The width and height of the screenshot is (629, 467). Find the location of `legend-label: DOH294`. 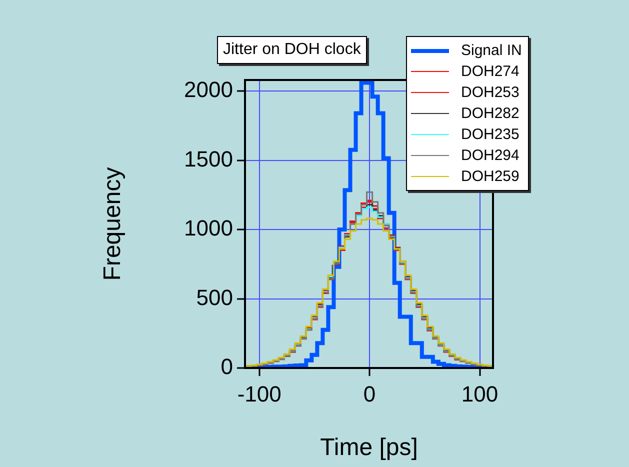

legend-label: DOH294 is located at coordinates (490, 155).